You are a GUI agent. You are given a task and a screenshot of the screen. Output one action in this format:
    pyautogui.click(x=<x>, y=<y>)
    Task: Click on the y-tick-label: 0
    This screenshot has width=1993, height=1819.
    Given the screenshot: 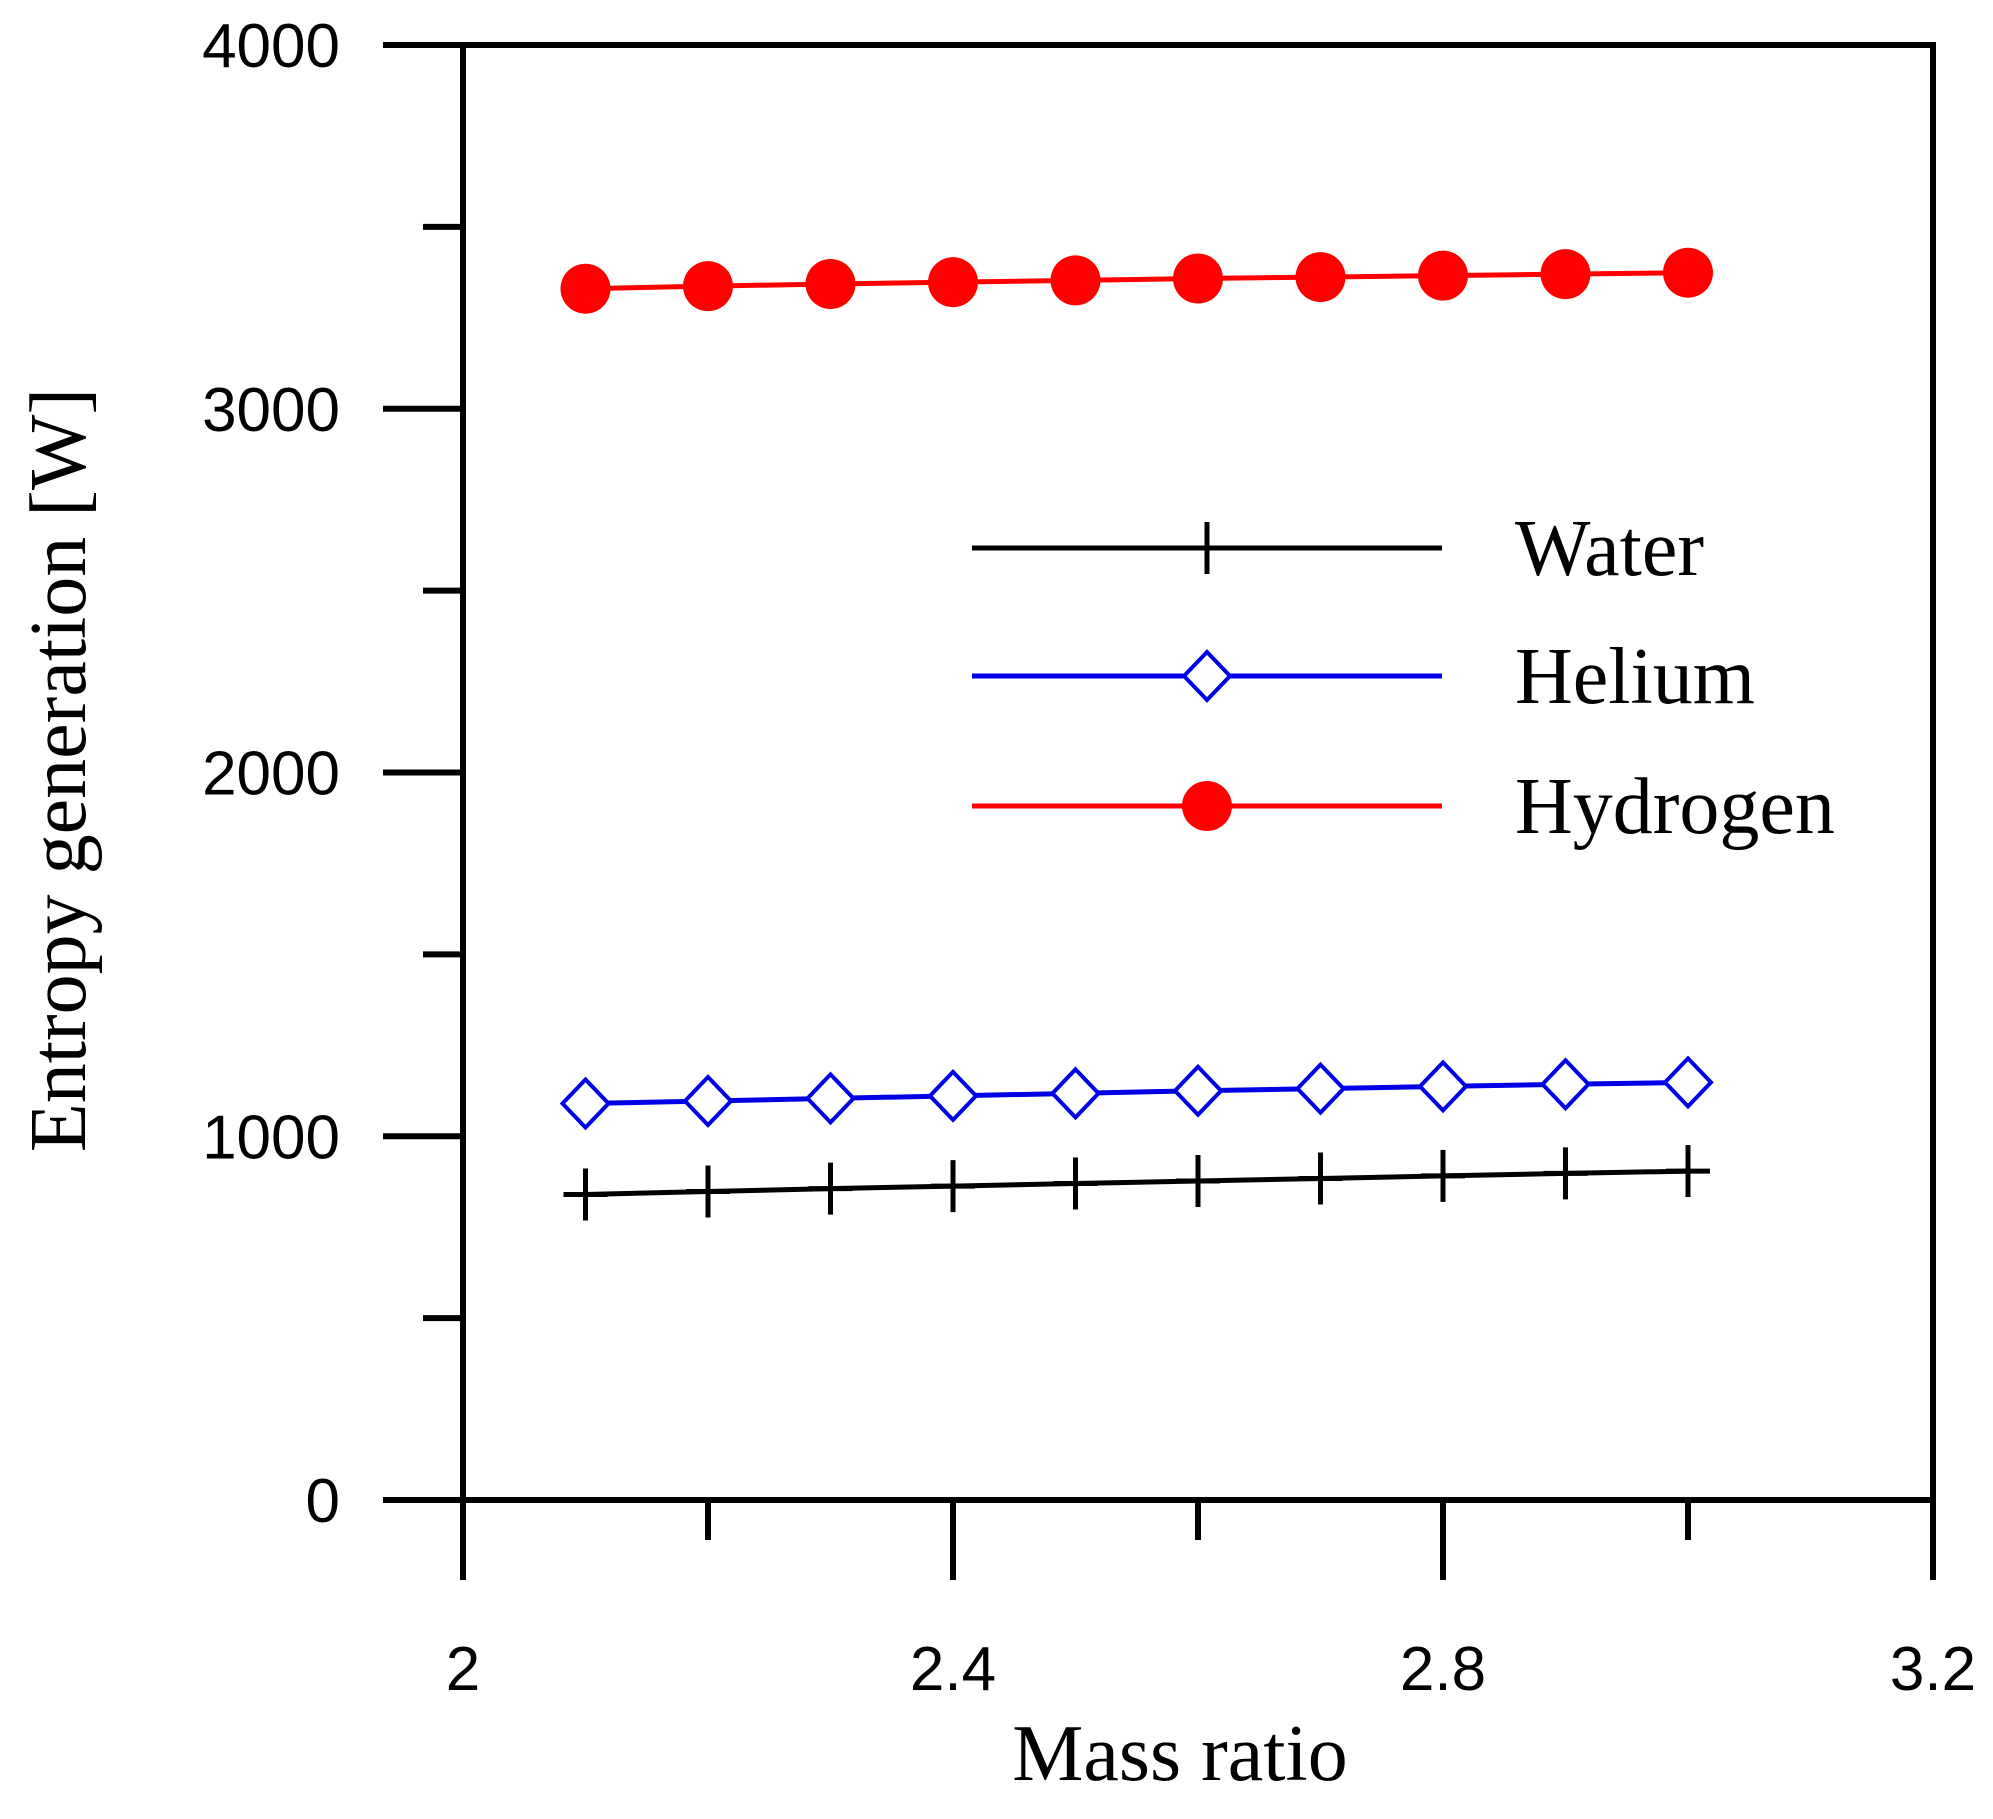 What is the action you would take?
    pyautogui.click(x=323, y=1501)
    